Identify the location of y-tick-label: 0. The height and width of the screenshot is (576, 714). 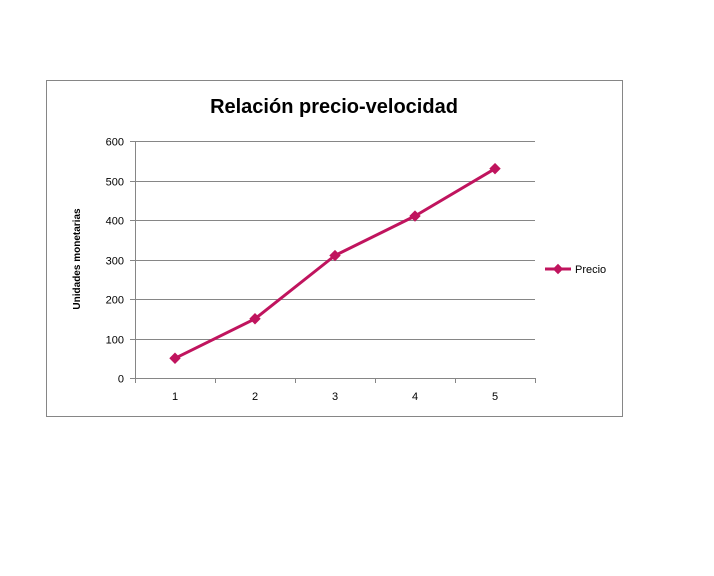
(121, 380).